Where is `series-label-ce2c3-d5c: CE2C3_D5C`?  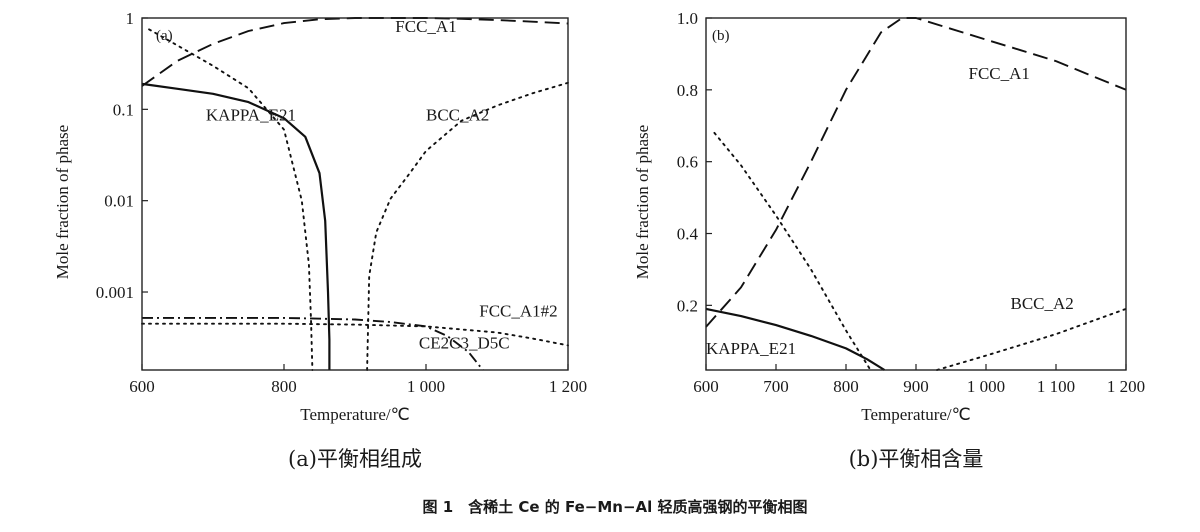 series-label-ce2c3-d5c: CE2C3_D5C is located at coordinates (464, 343).